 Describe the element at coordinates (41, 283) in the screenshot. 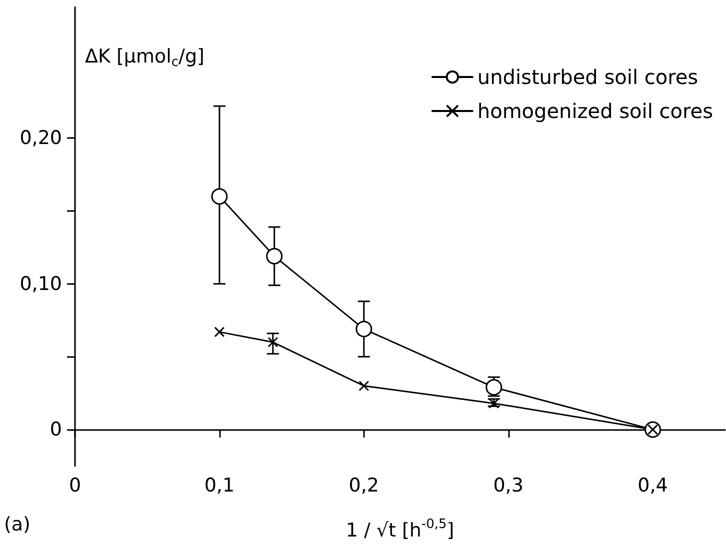

I see `y-tick-label: 0,10` at that location.